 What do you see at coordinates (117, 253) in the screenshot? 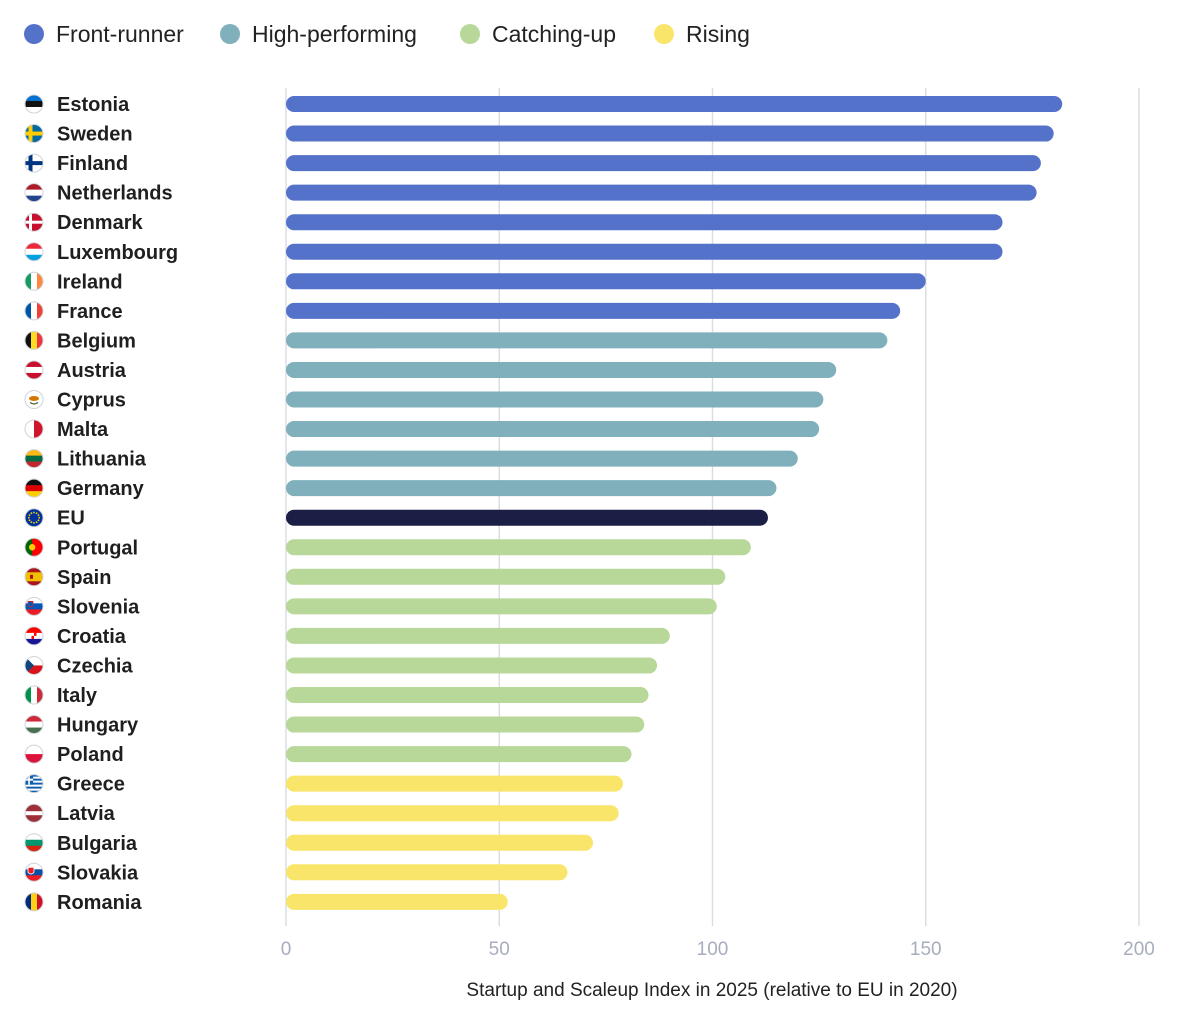
I see `country-label: Luxembourg` at bounding box center [117, 253].